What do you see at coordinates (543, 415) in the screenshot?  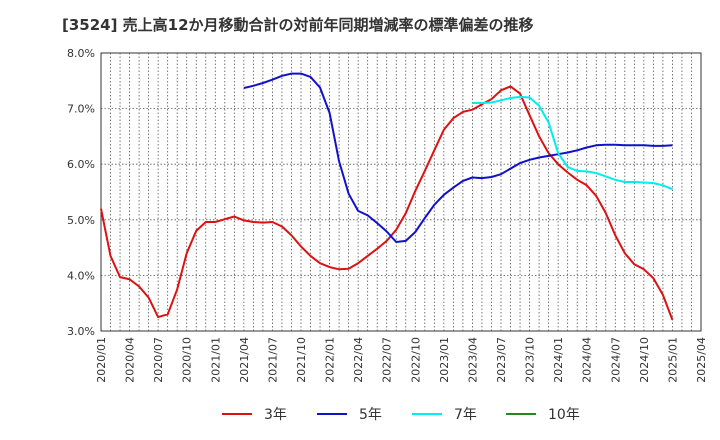 I see `legend-item-4: 10年` at bounding box center [543, 415].